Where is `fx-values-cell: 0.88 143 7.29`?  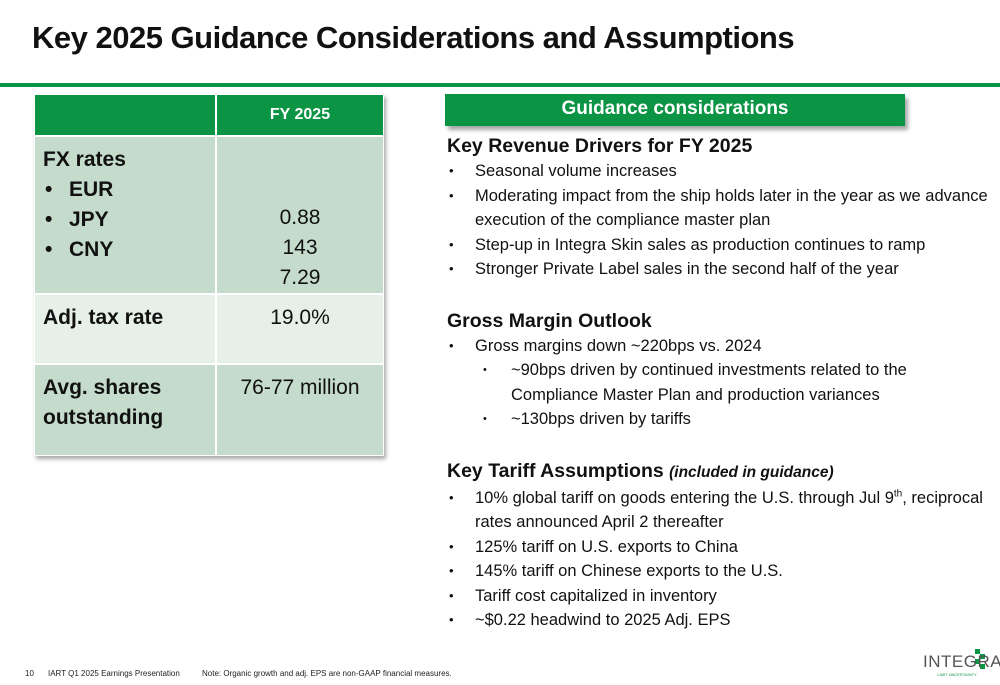
fx-values-cell: 0.88 143 7.29 is located at coordinates (300, 215).